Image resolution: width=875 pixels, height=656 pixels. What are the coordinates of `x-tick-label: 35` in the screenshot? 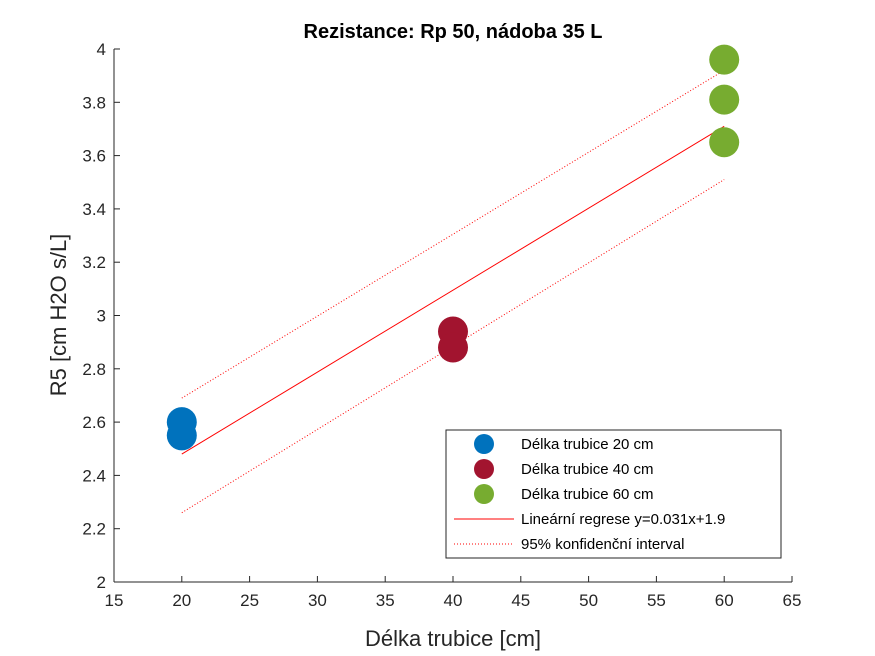 It's located at (385, 600).